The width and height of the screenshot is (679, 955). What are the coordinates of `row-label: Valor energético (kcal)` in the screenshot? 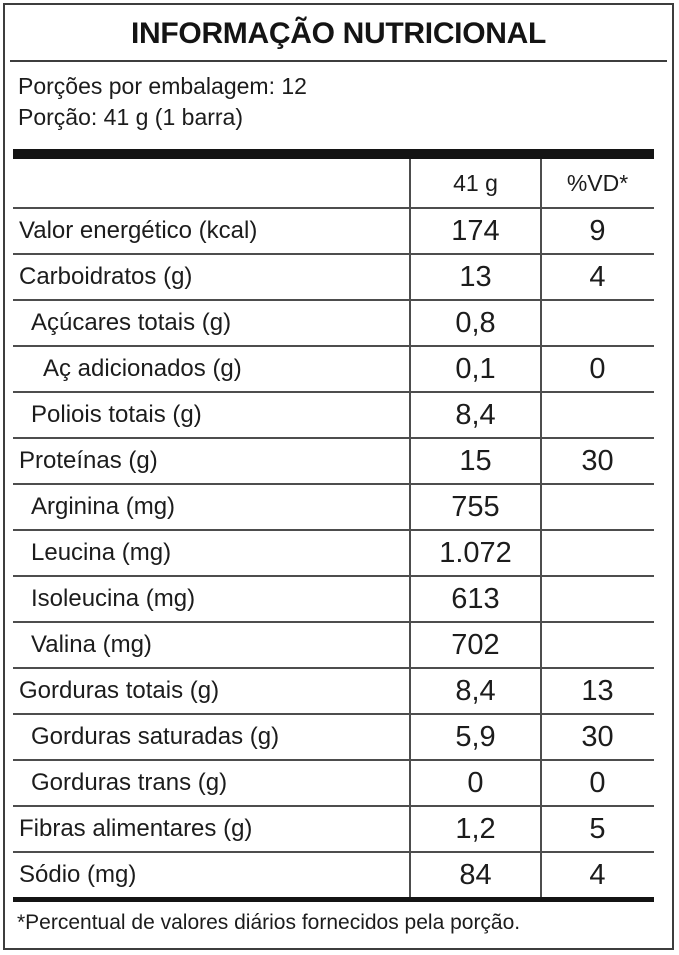 It's located at (138, 230).